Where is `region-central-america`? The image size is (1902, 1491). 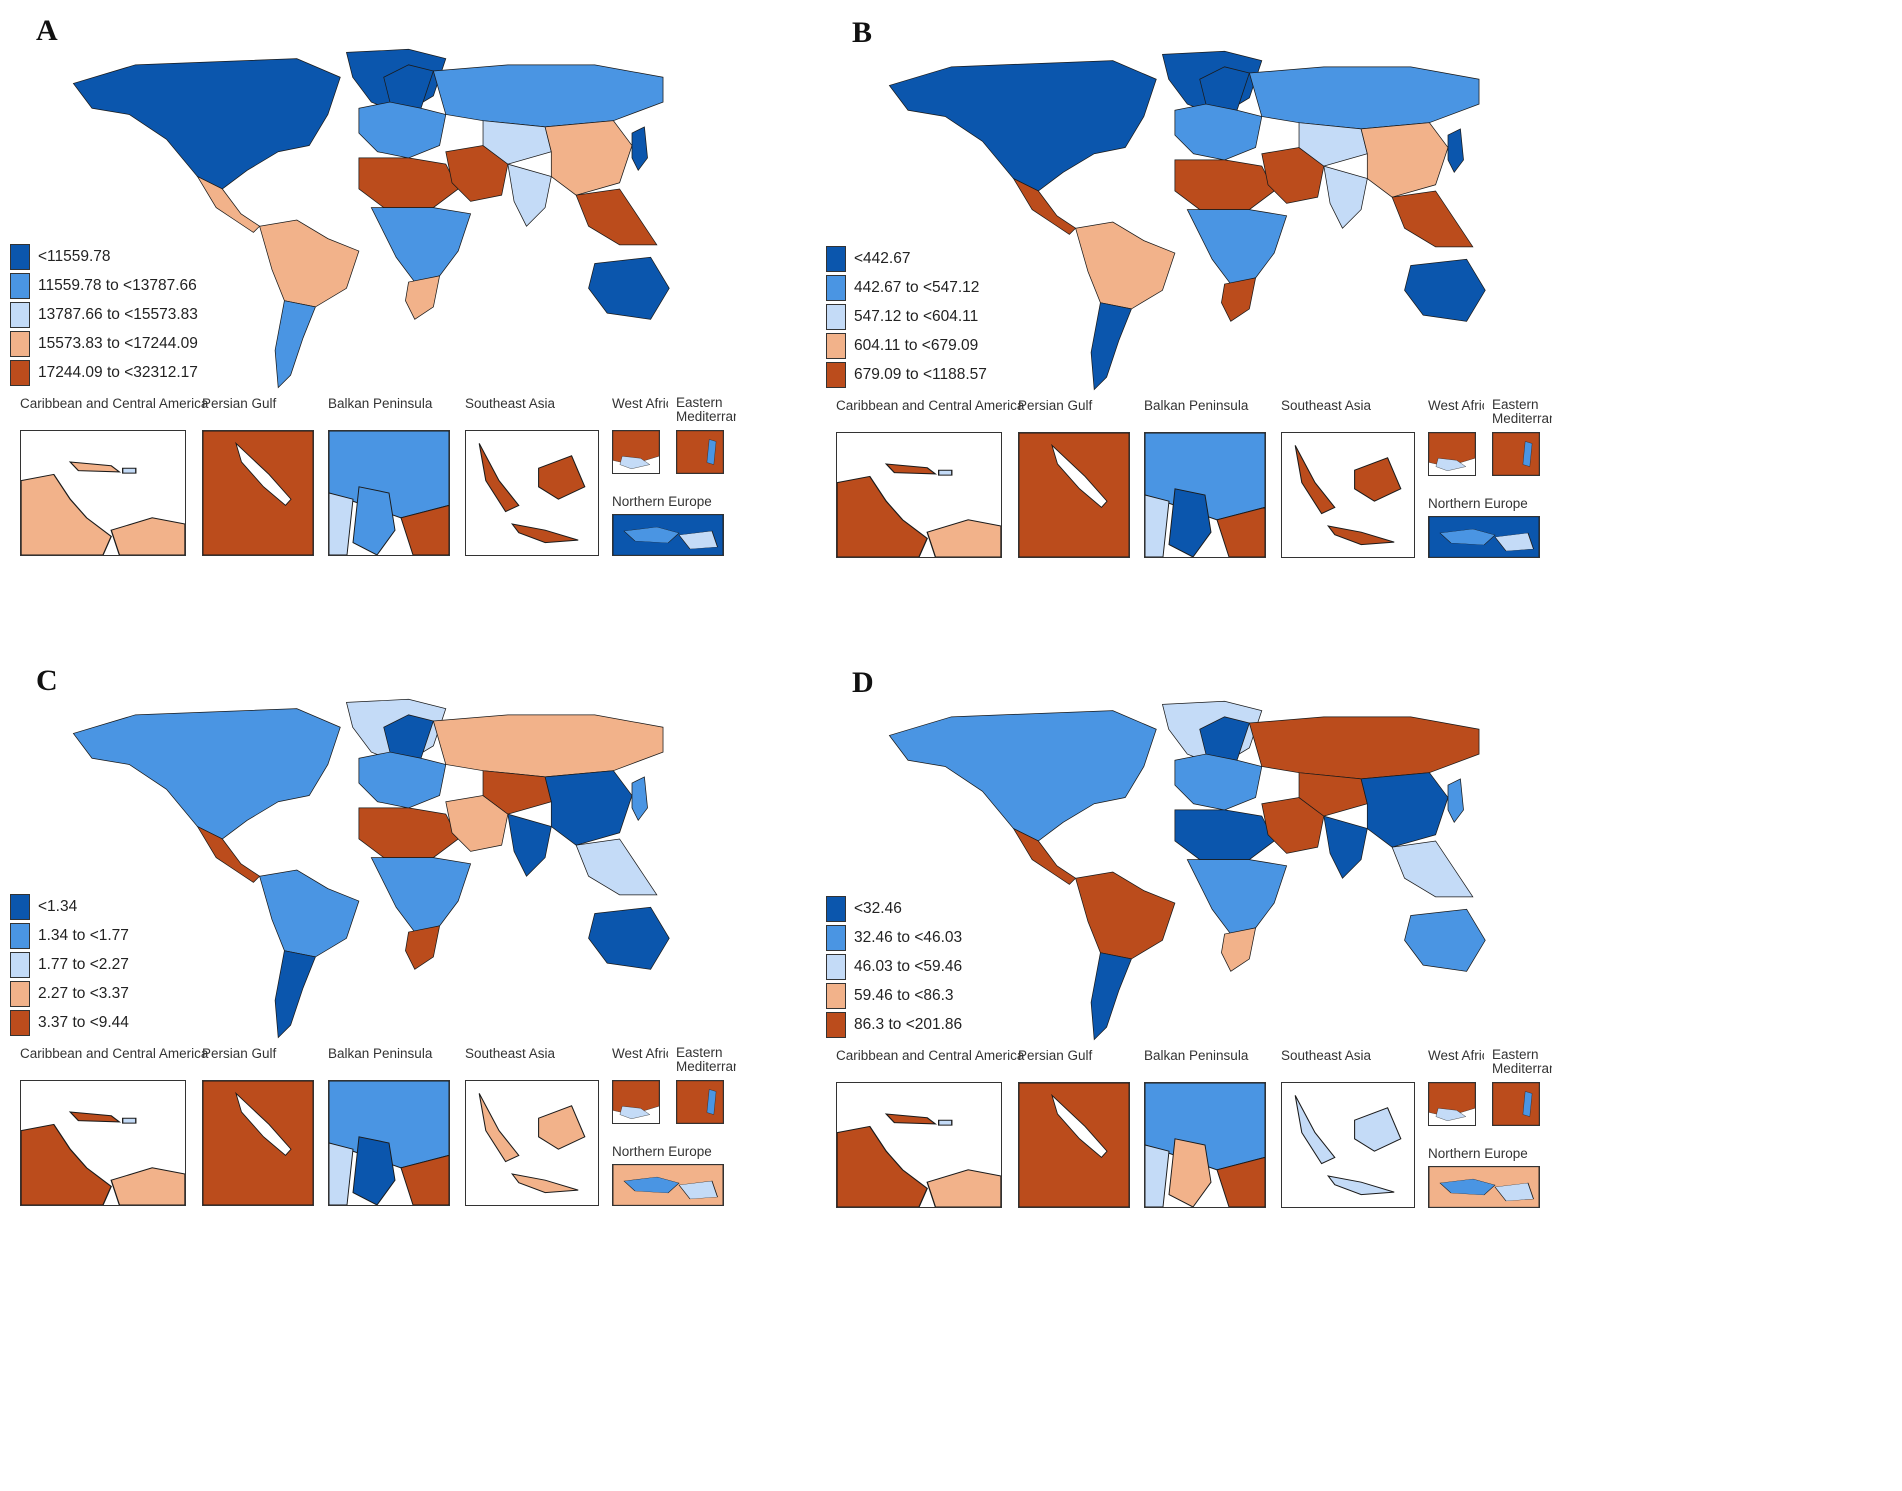
region-central-america is located at coordinates (228, 204).